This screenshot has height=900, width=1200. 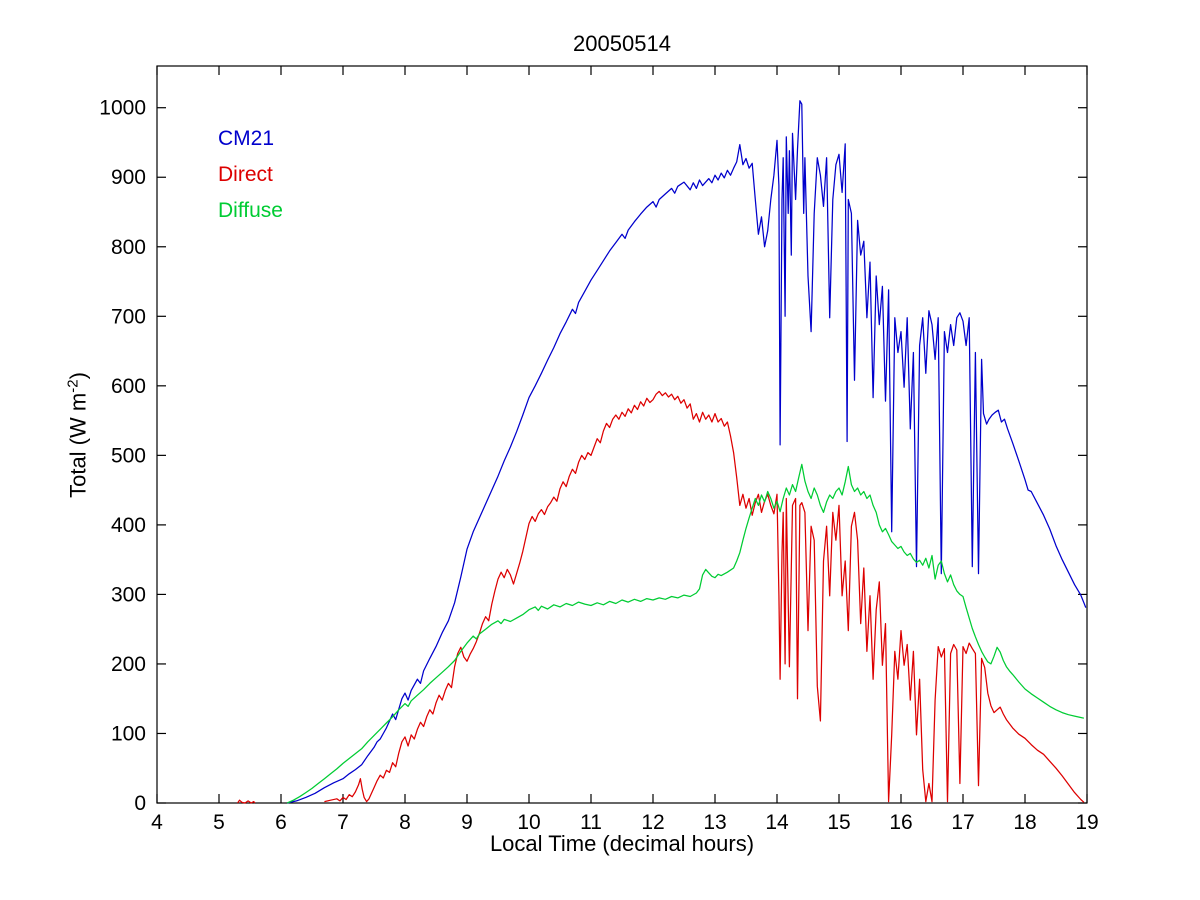 What do you see at coordinates (777, 822) in the screenshot?
I see `x-tick-label: 14` at bounding box center [777, 822].